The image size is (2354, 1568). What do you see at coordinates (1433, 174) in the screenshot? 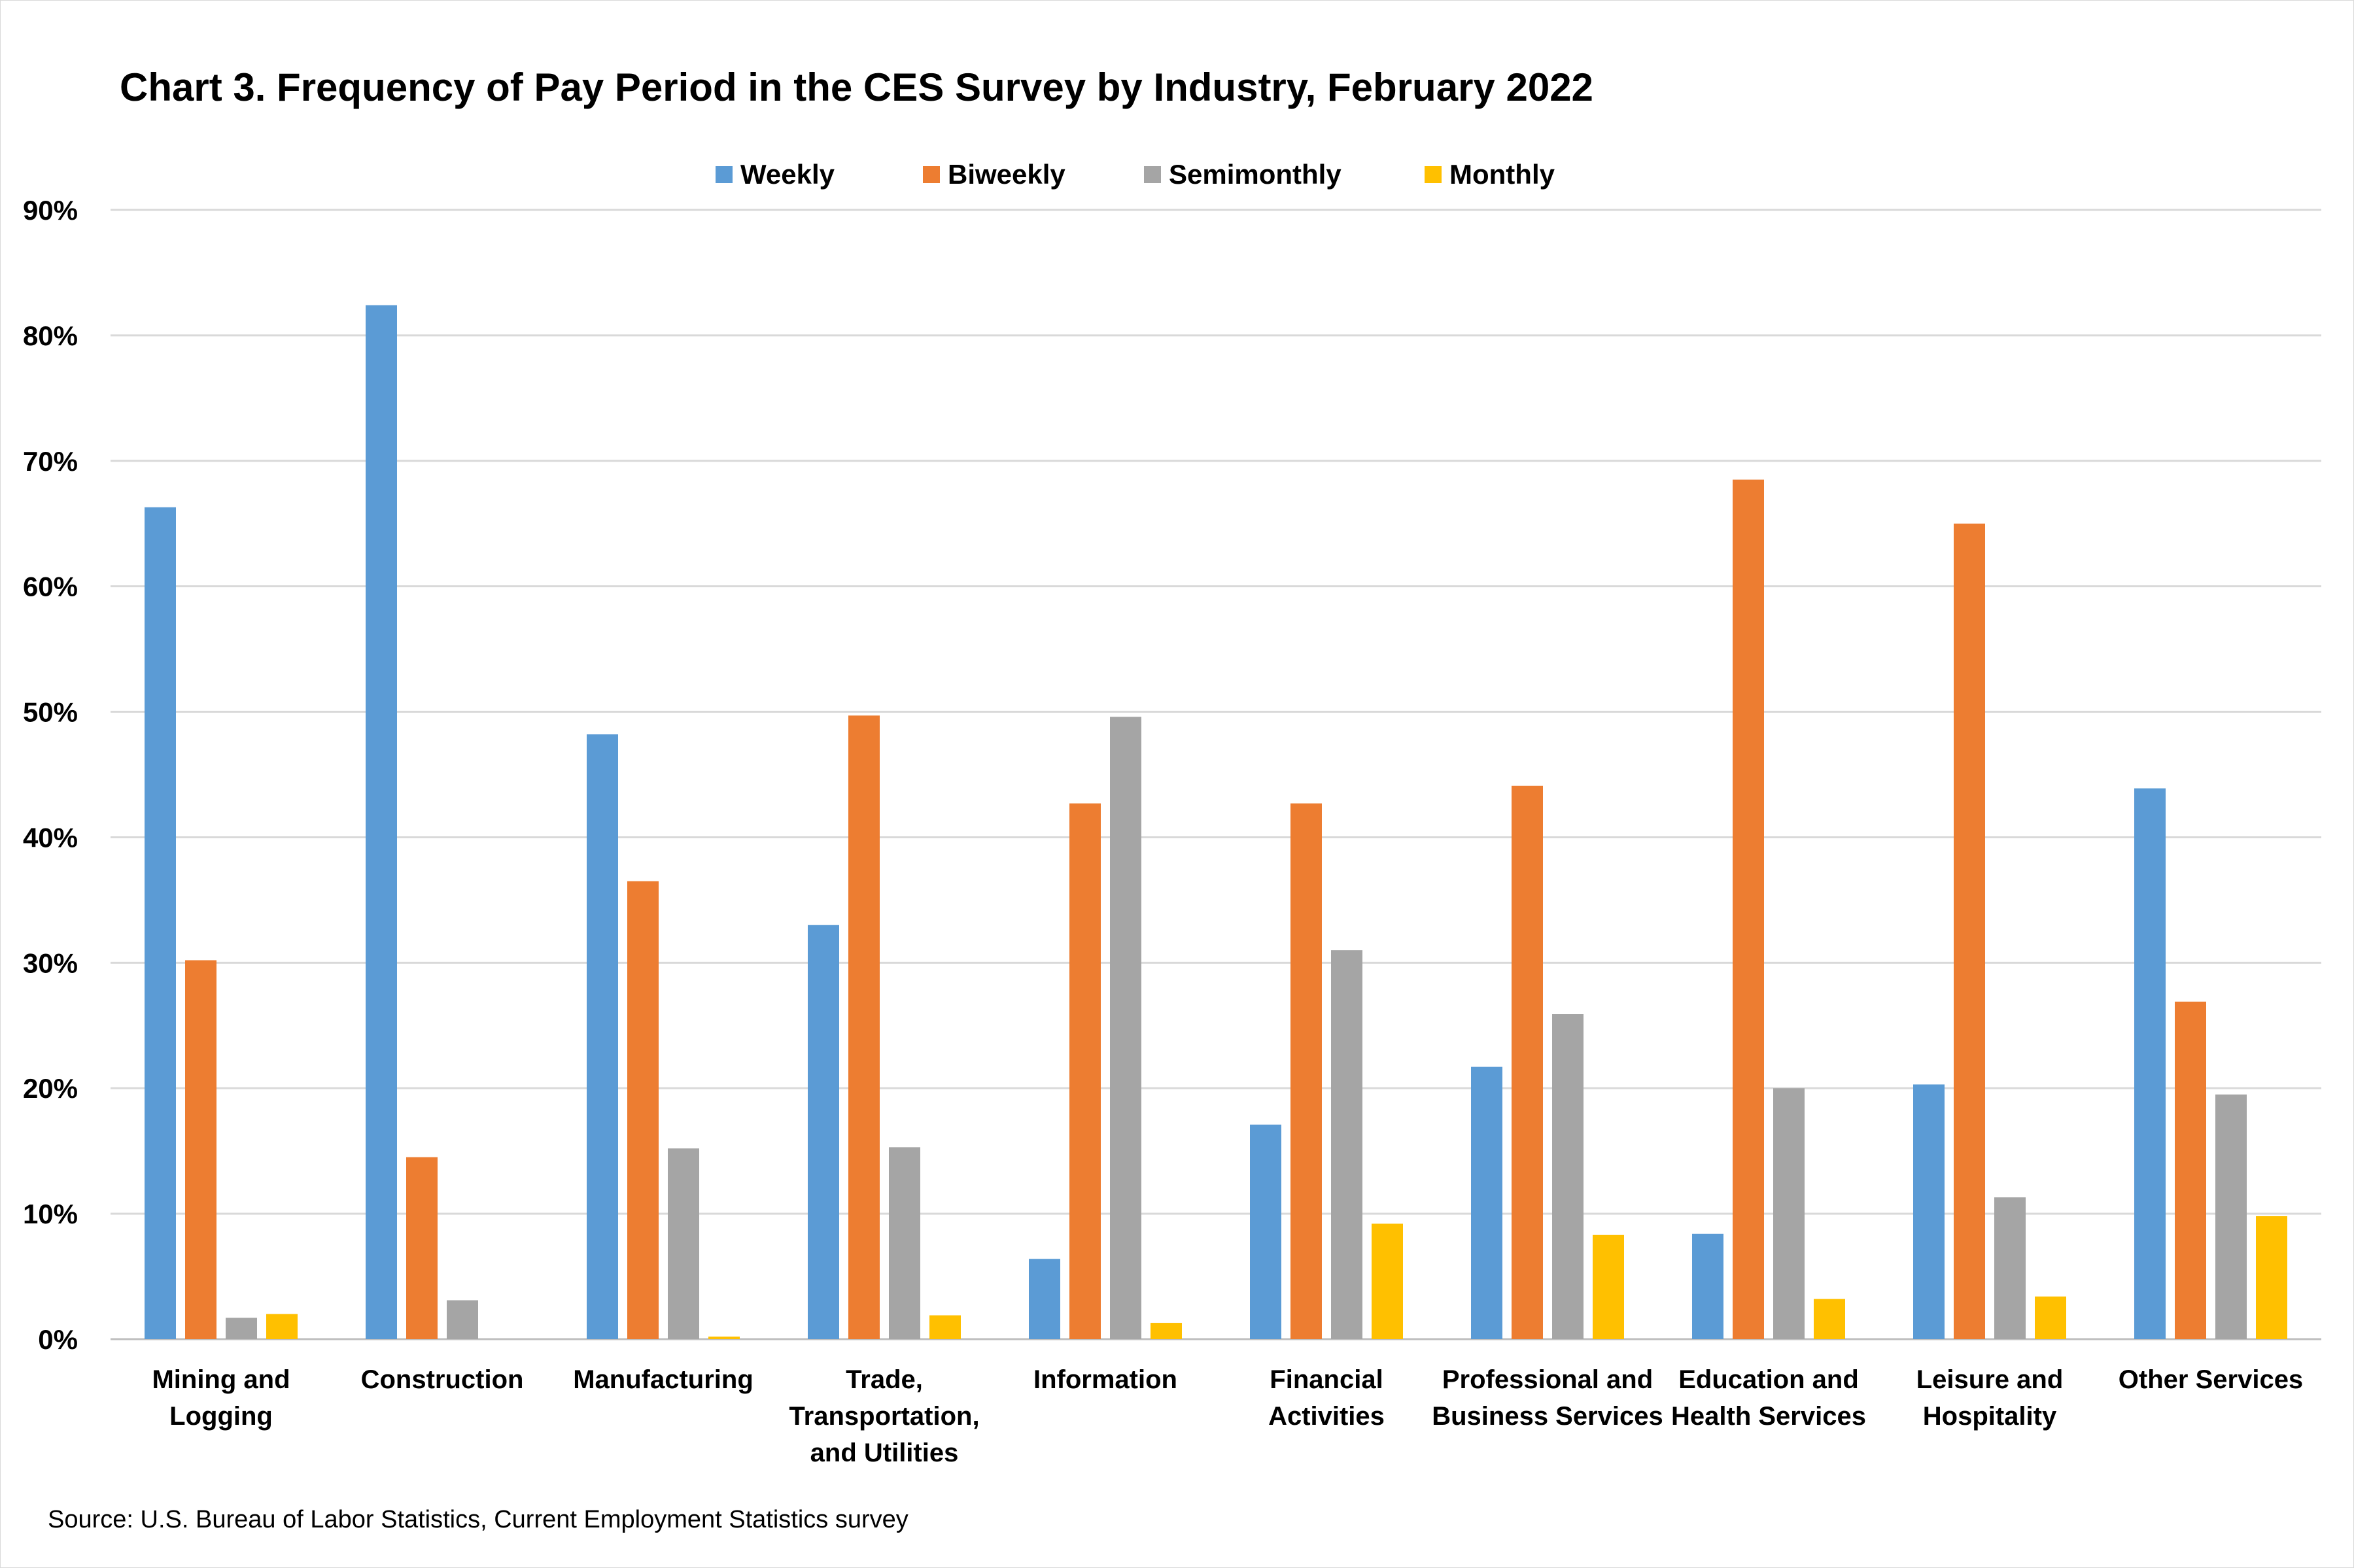
I see `legend-swatch-monthly` at bounding box center [1433, 174].